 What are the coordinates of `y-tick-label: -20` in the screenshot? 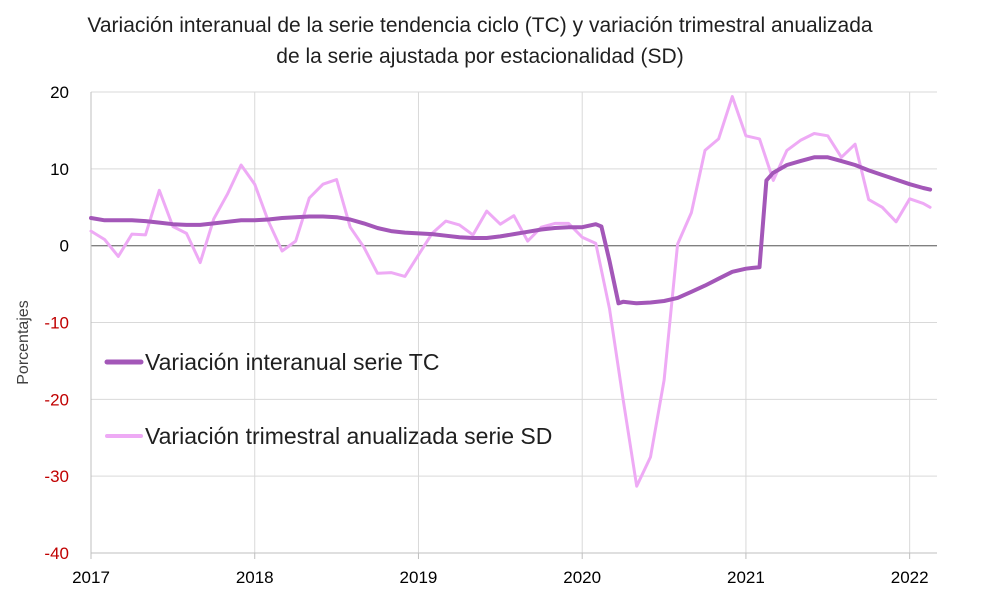 It's located at (56, 399).